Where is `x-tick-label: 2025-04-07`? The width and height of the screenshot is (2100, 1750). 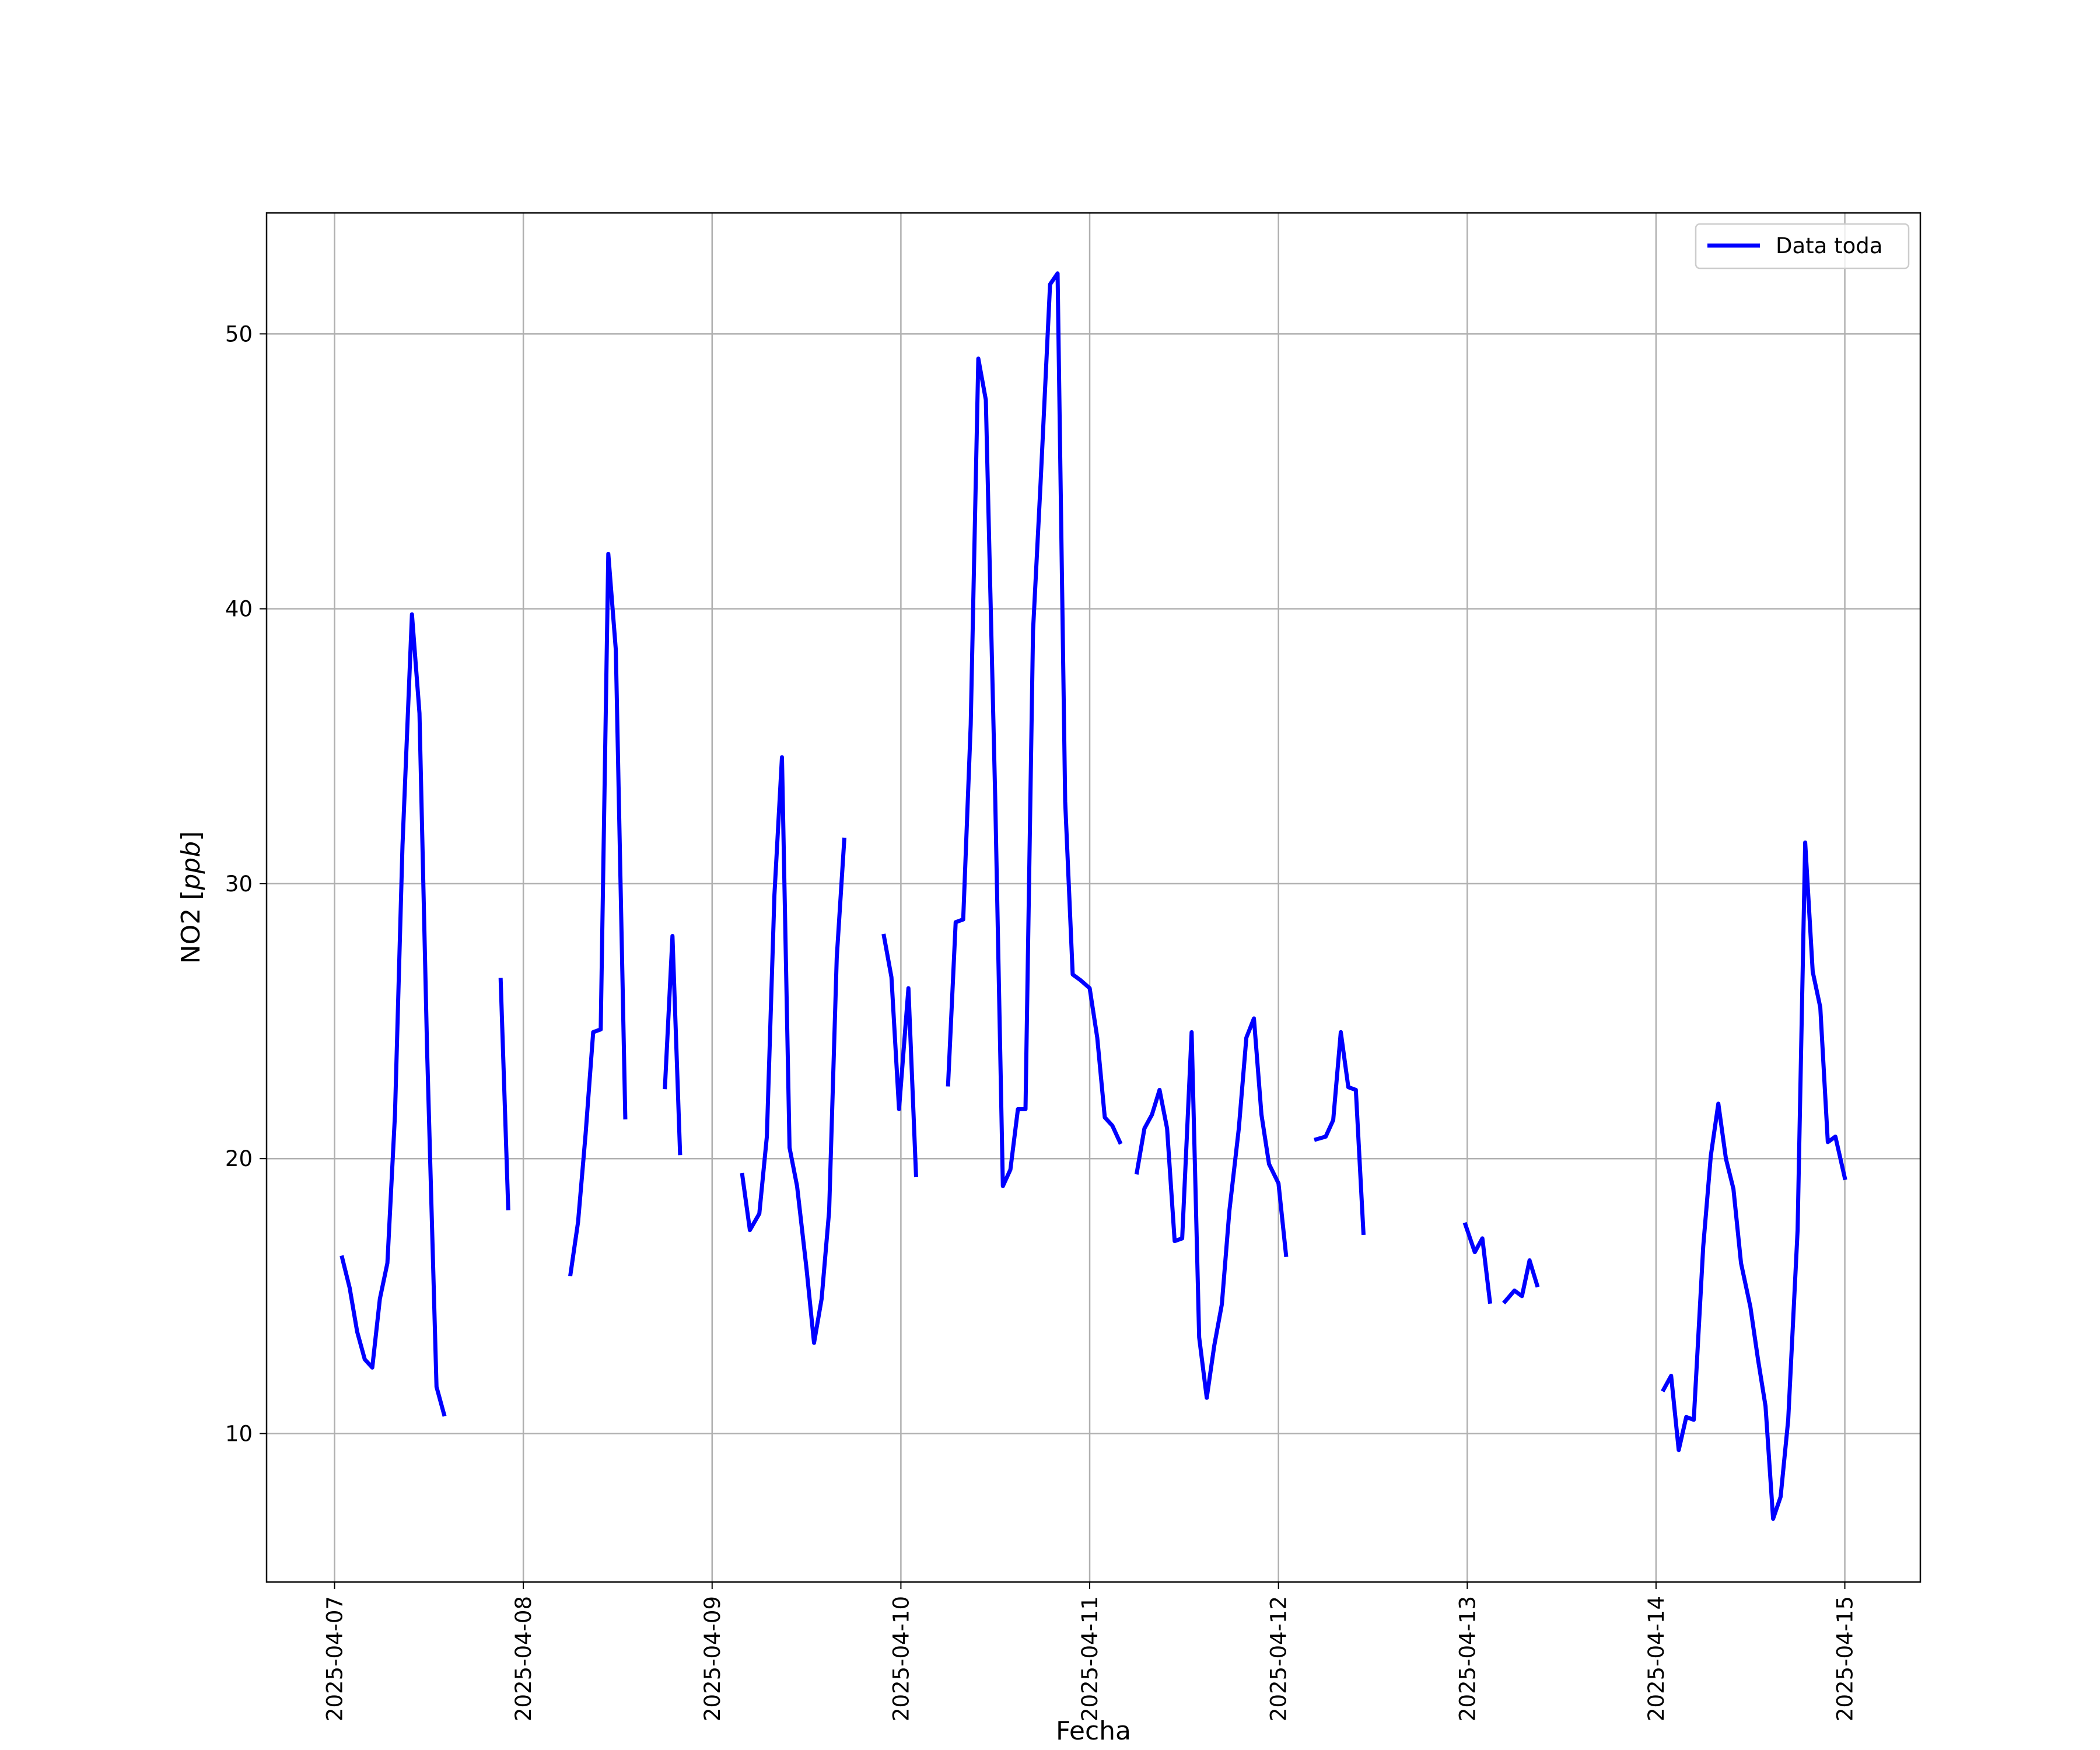 x-tick-label: 2025-04-07 is located at coordinates (335, 1658).